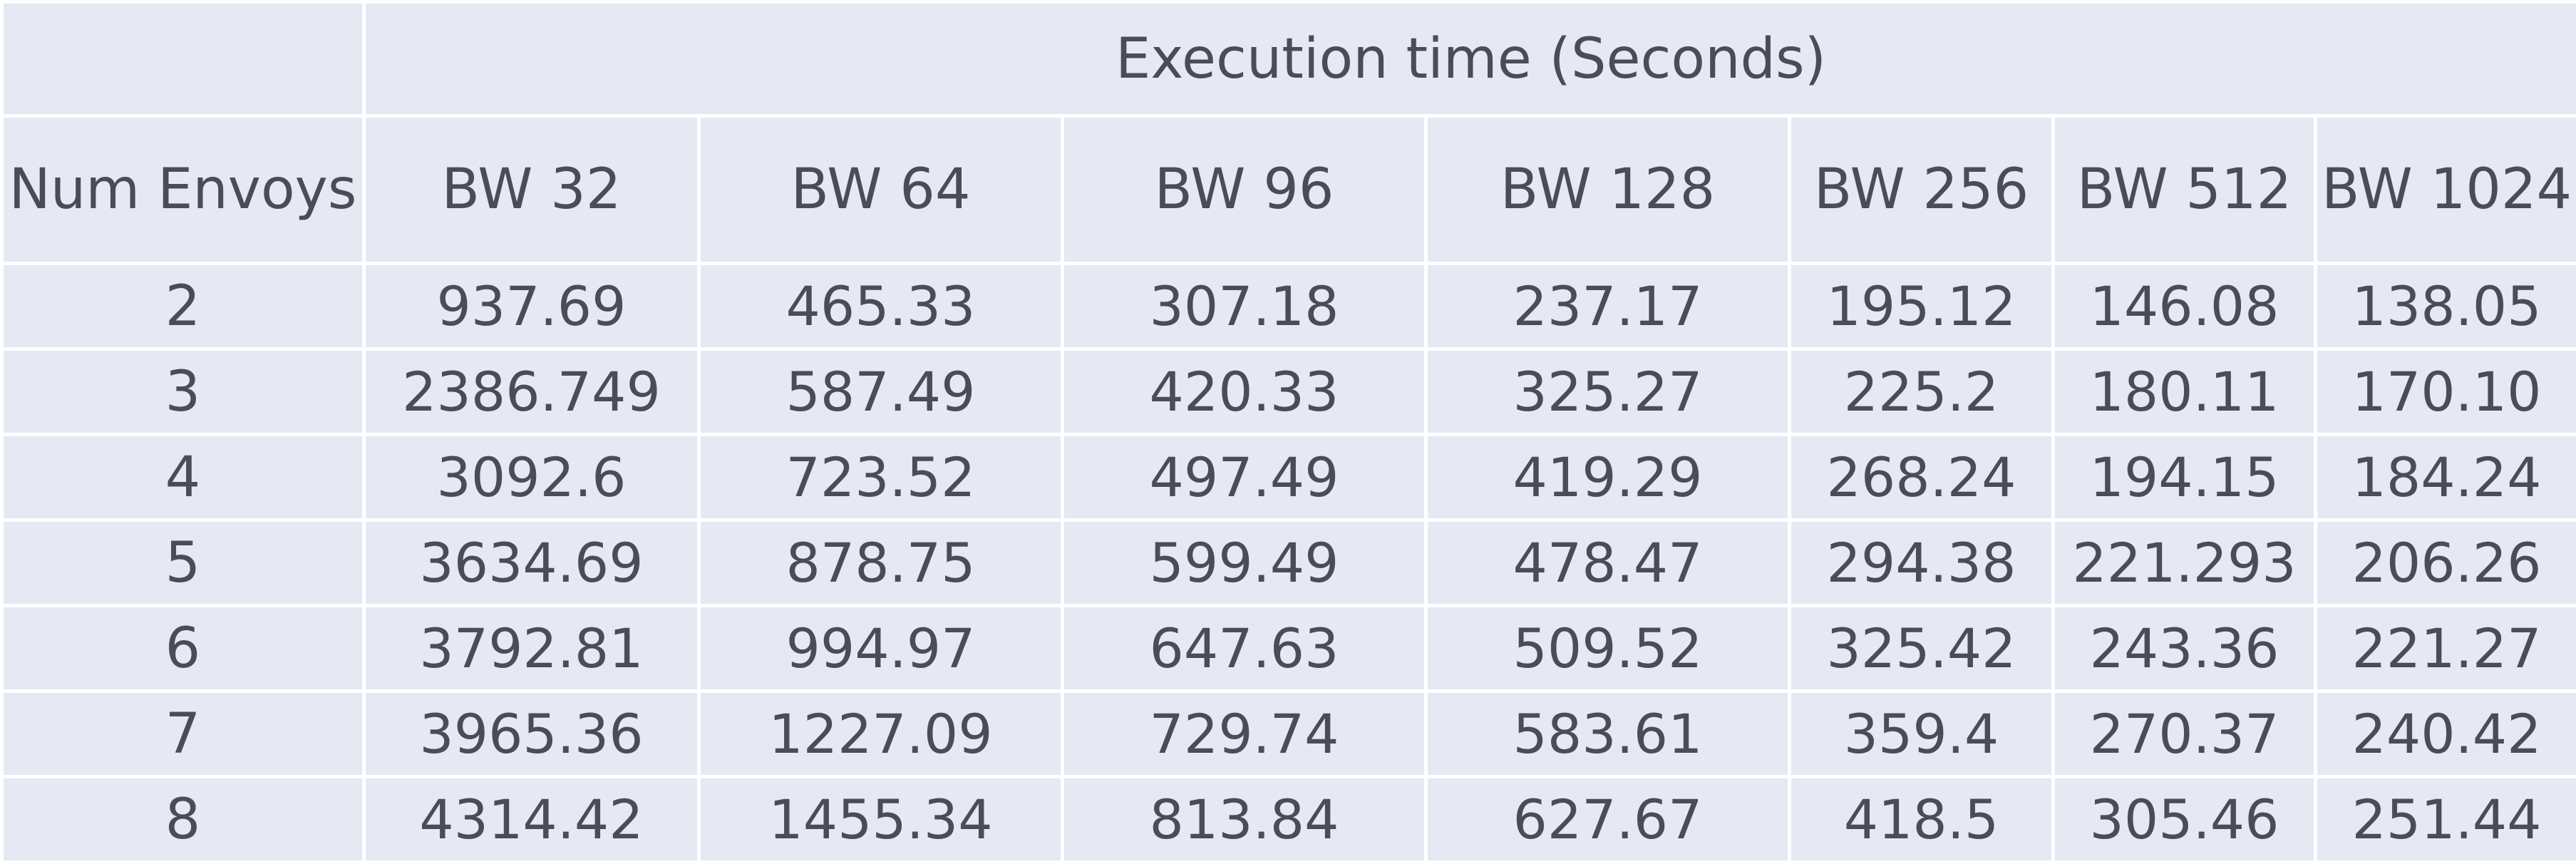  Describe the element at coordinates (183, 734) in the screenshot. I see `num-envoys-cell: 7` at that location.